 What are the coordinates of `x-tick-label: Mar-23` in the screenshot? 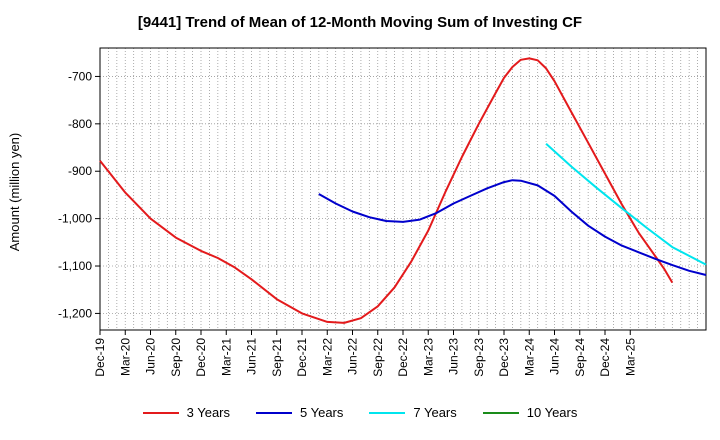 It's located at (428, 357).